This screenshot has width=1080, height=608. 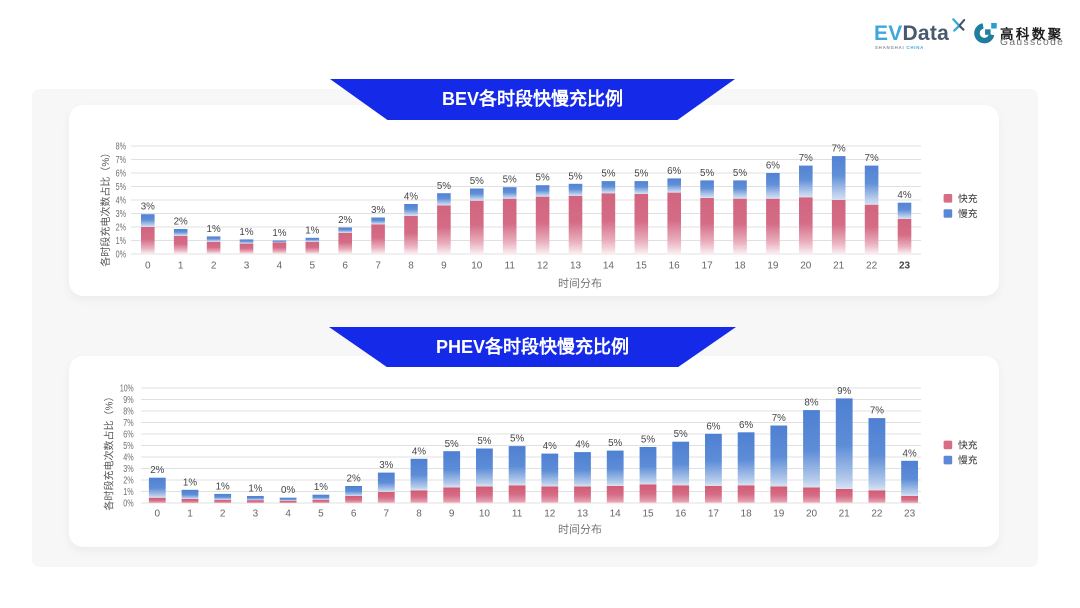 What do you see at coordinates (968, 460) in the screenshot?
I see `svg-text: 慢充` at bounding box center [968, 460].